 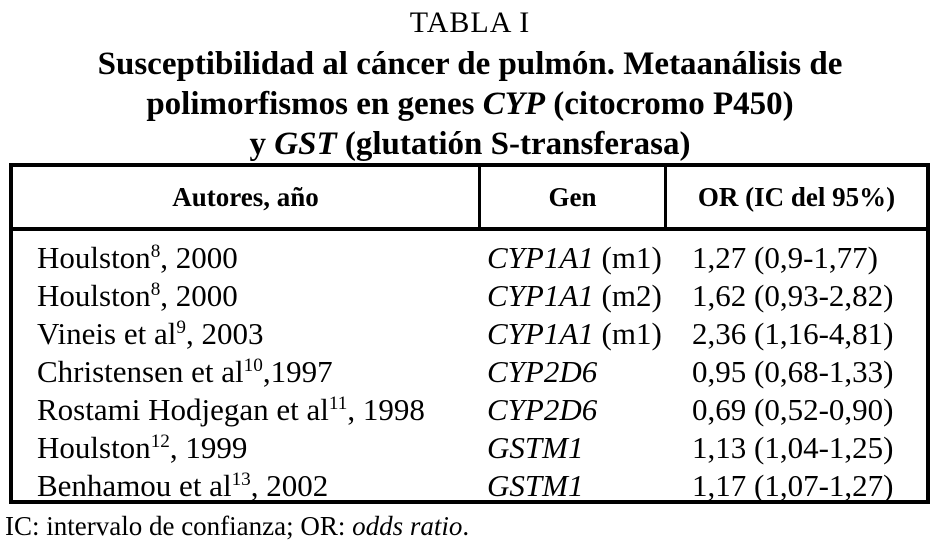 What do you see at coordinates (574, 197) in the screenshot?
I see `column-header-gene: Gen` at bounding box center [574, 197].